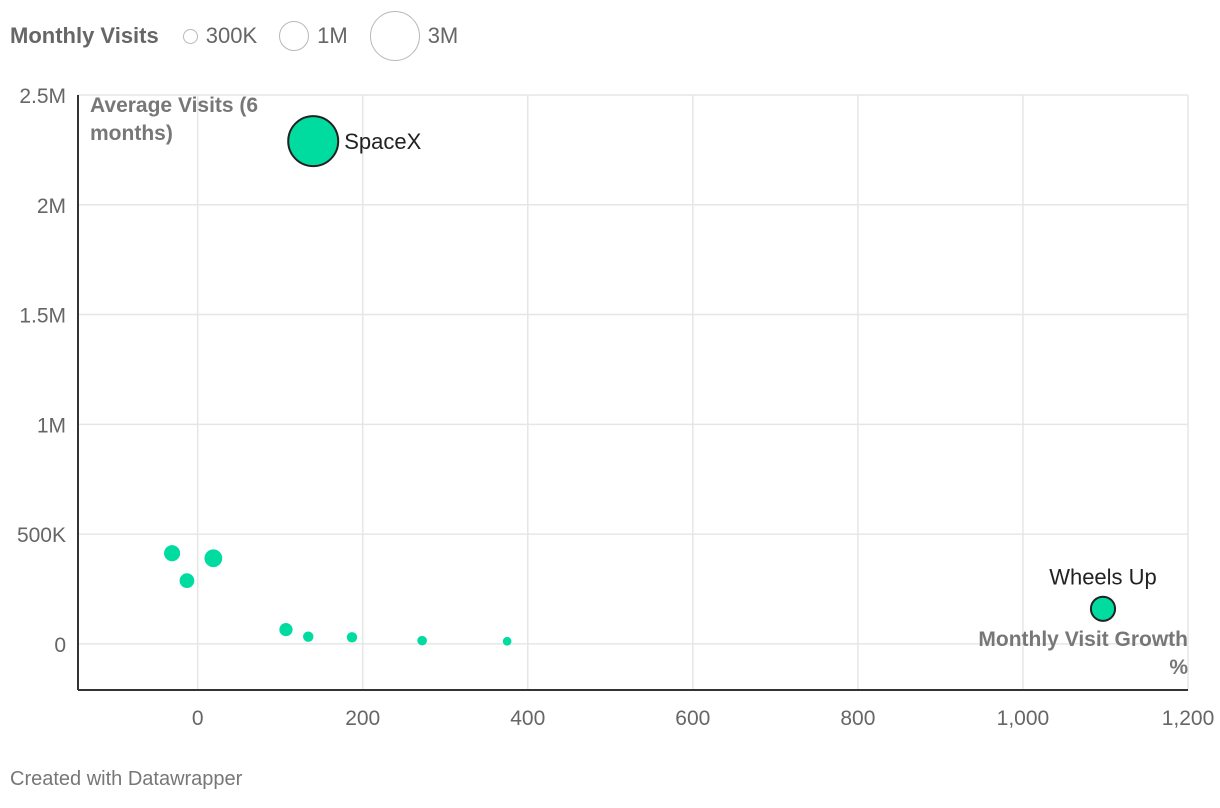  What do you see at coordinates (51, 206) in the screenshot?
I see `y-tick-label-4: 2M` at bounding box center [51, 206].